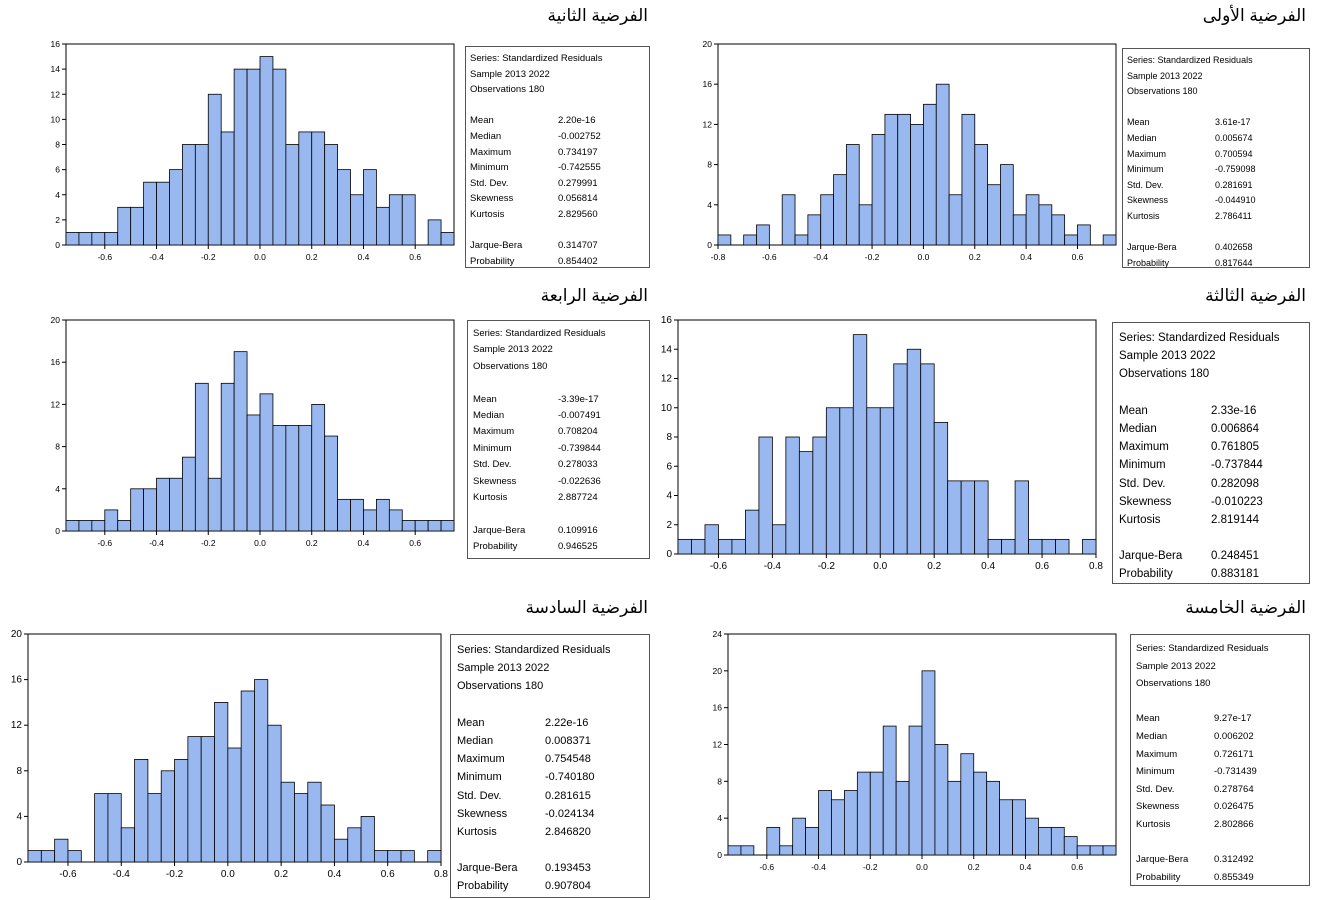 This screenshot has width=1322, height=900. Describe the element at coordinates (550, 814) in the screenshot. I see `stats-row: Skewness -0.024134` at that location.